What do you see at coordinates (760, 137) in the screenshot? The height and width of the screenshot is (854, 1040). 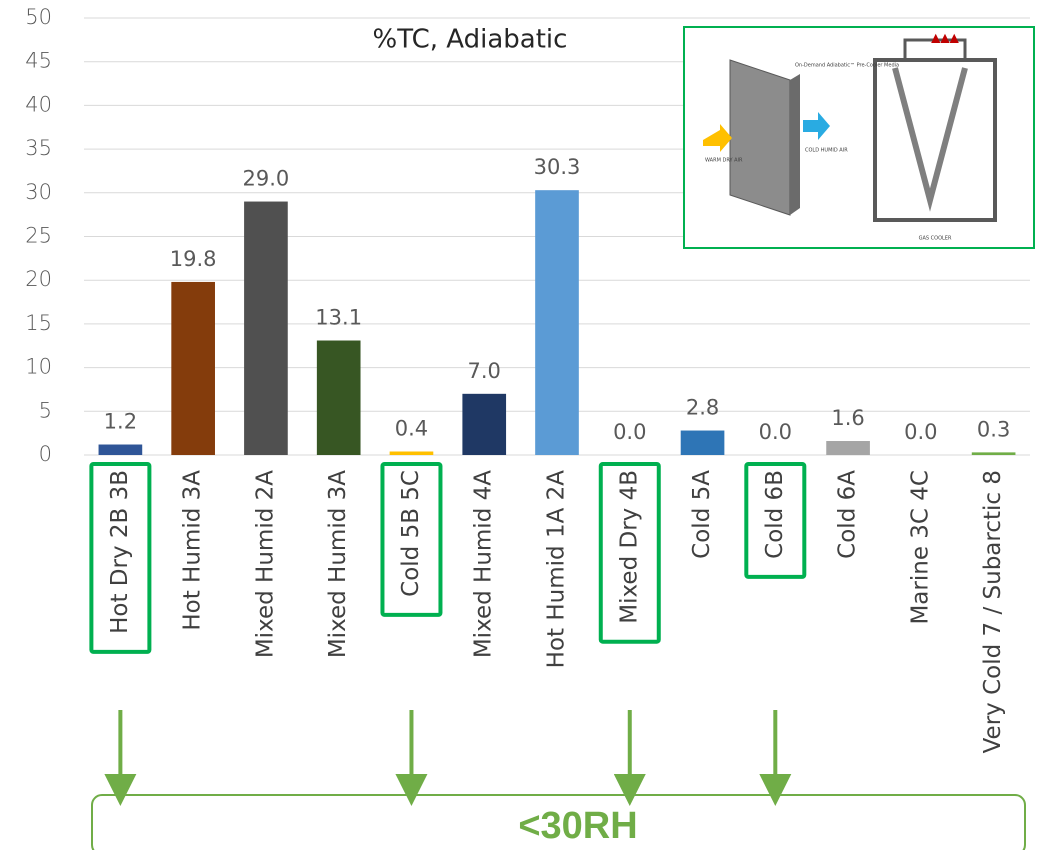 I see `media-panel` at bounding box center [760, 137].